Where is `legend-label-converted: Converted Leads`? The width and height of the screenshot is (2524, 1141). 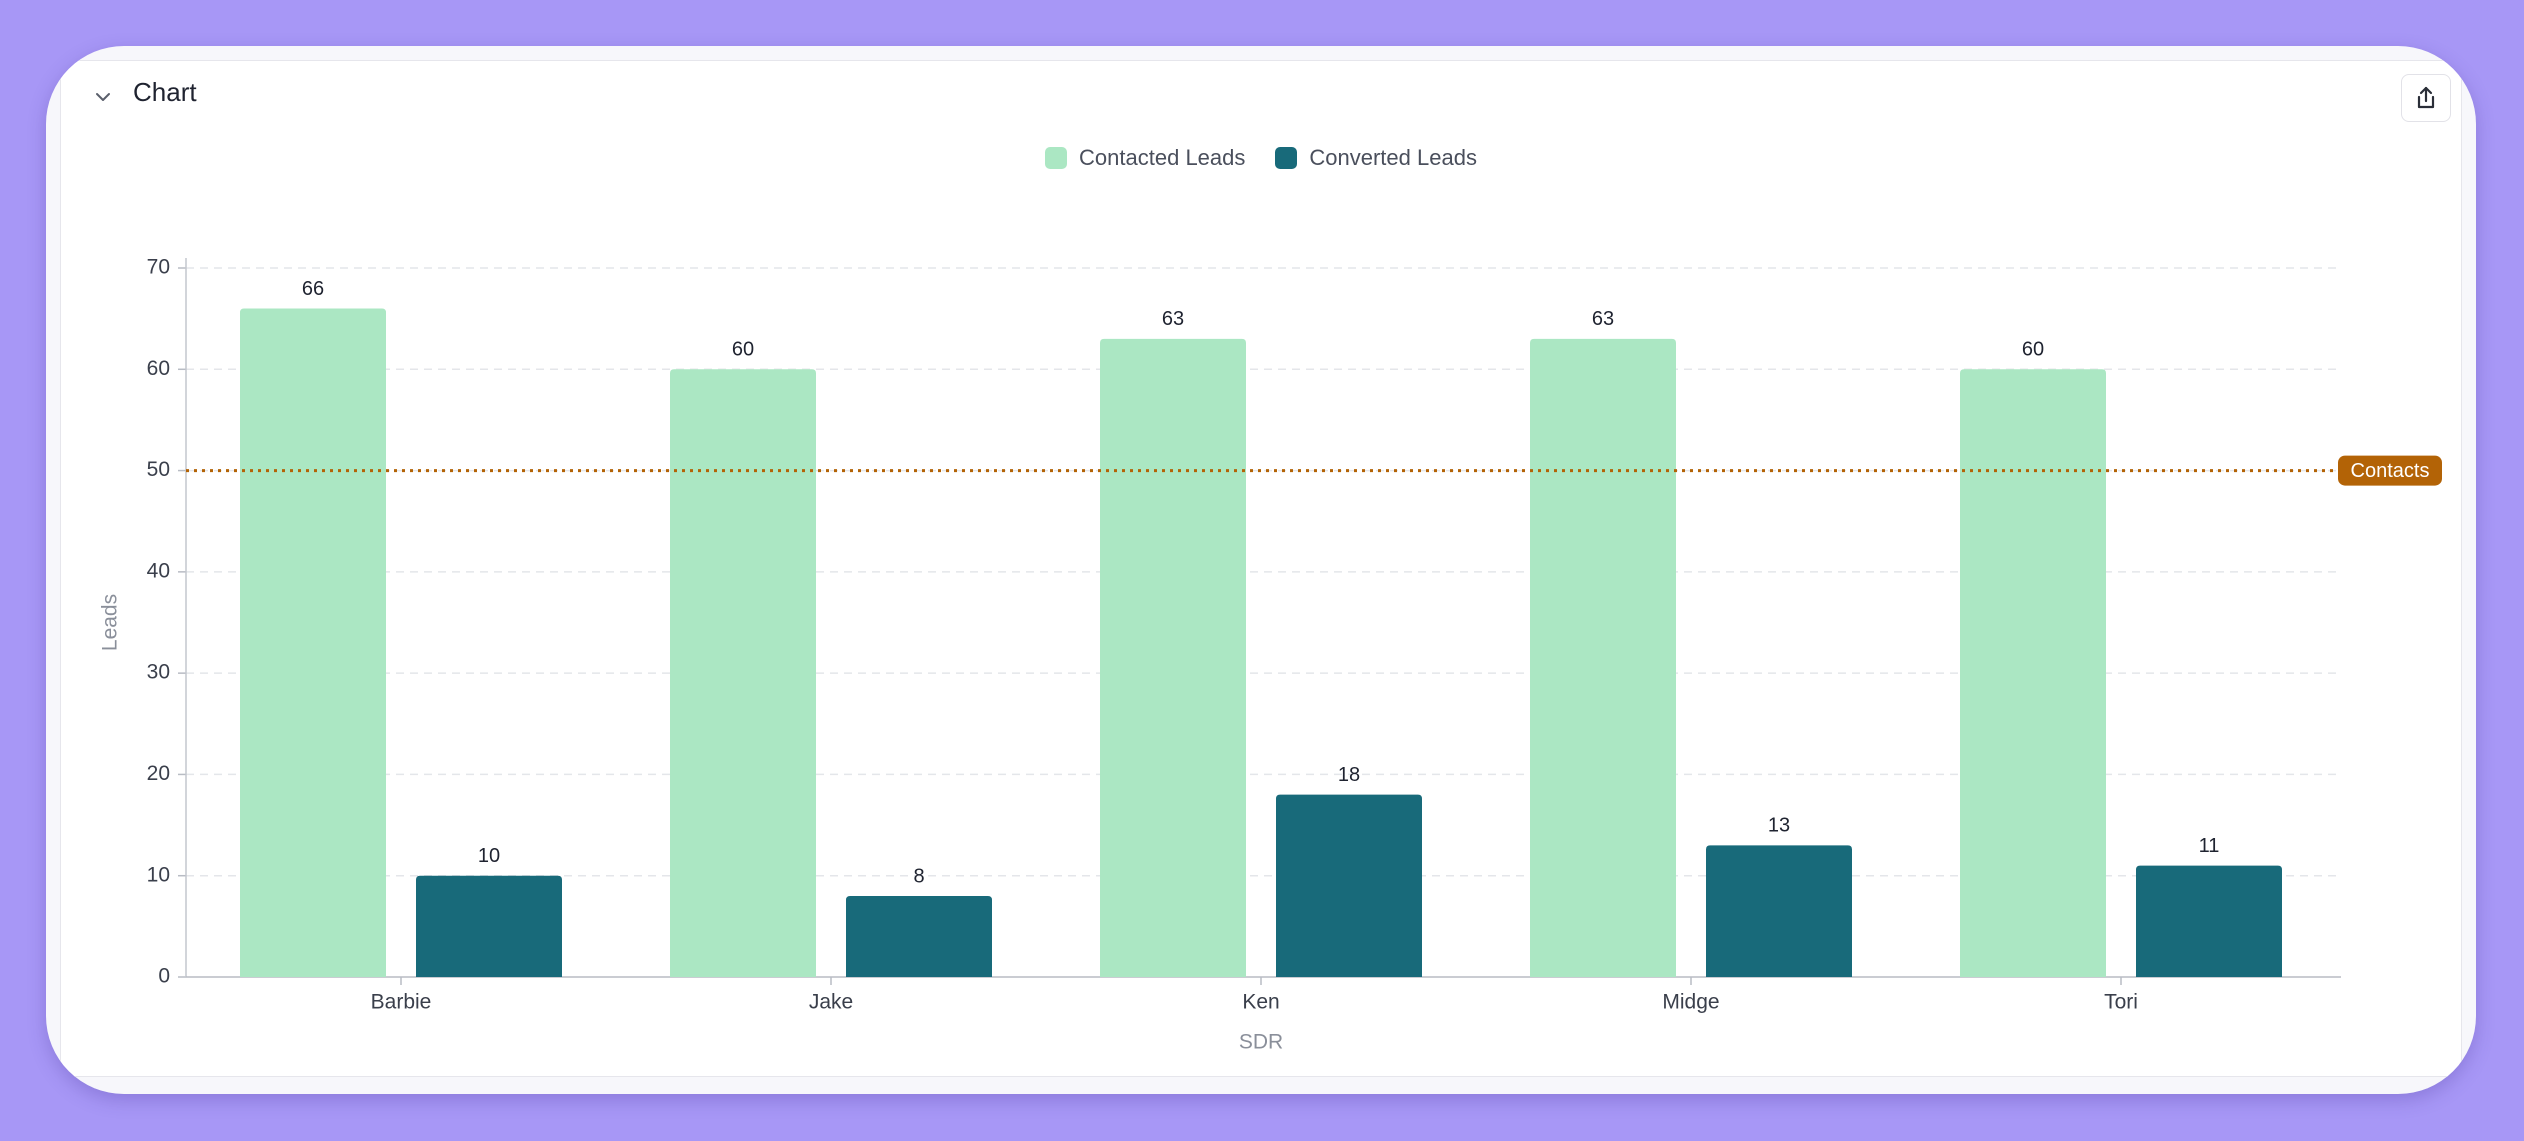
legend-label-converted: Converted Leads is located at coordinates (1393, 157).